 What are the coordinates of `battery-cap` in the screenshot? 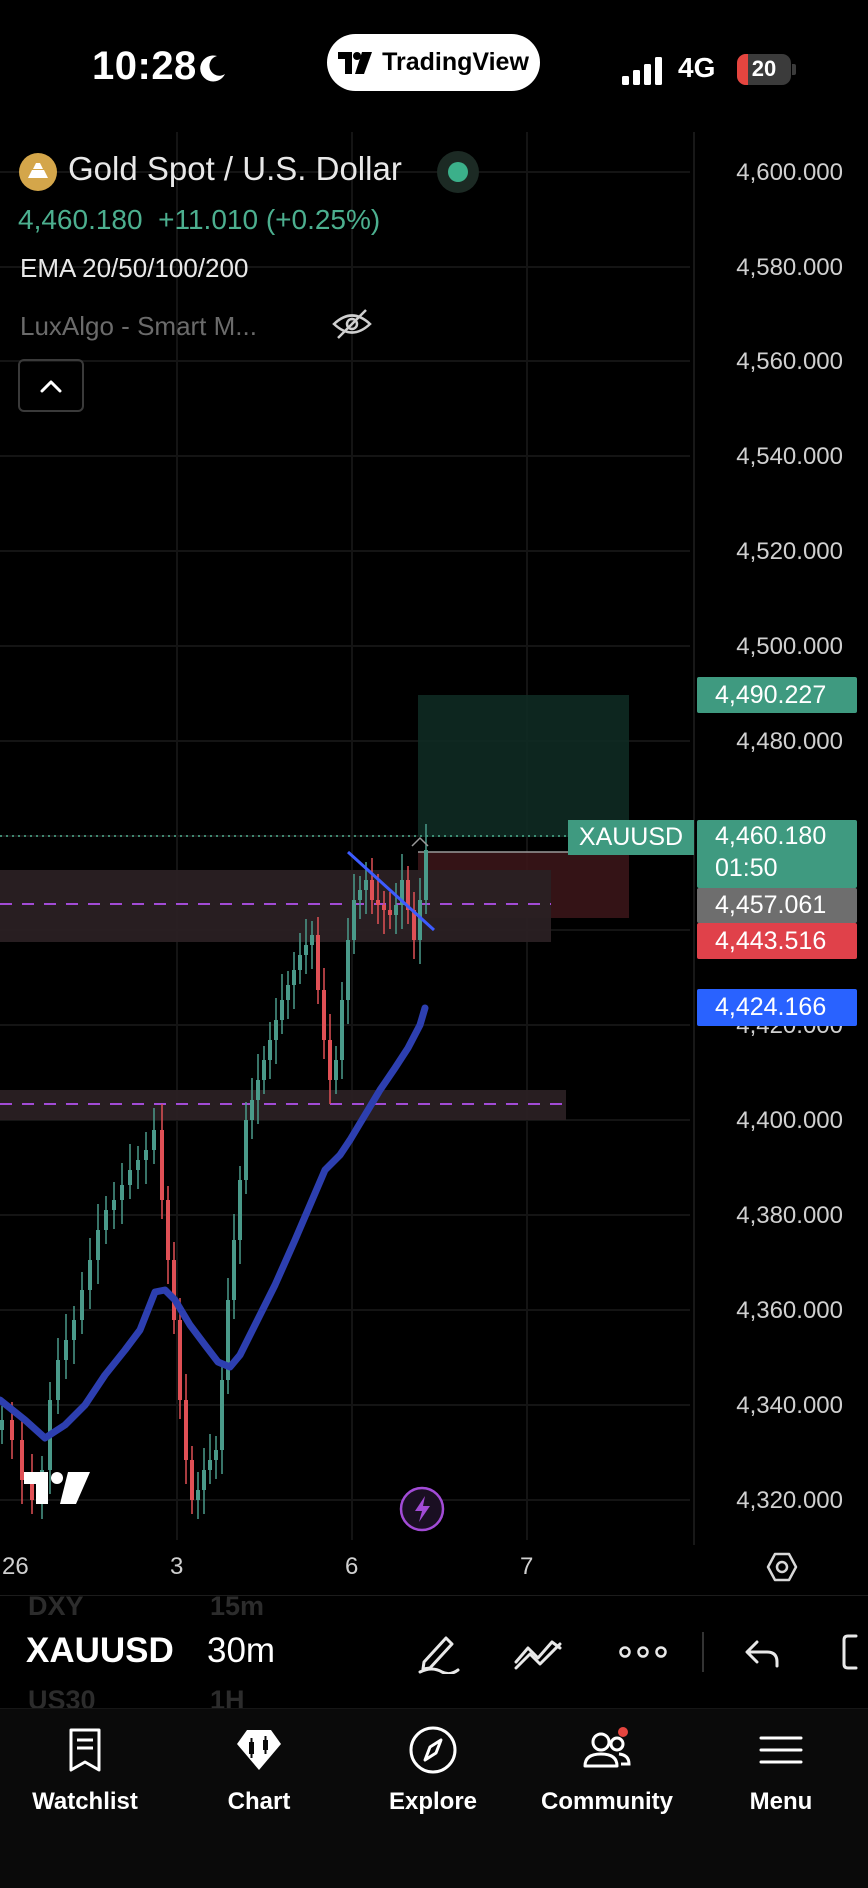 It's located at (794, 69).